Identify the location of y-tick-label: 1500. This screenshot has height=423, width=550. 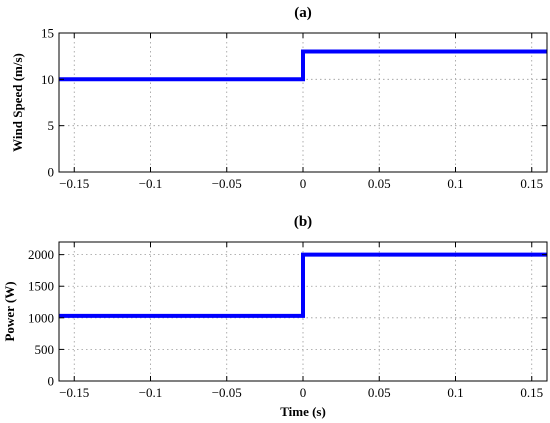
(41, 286).